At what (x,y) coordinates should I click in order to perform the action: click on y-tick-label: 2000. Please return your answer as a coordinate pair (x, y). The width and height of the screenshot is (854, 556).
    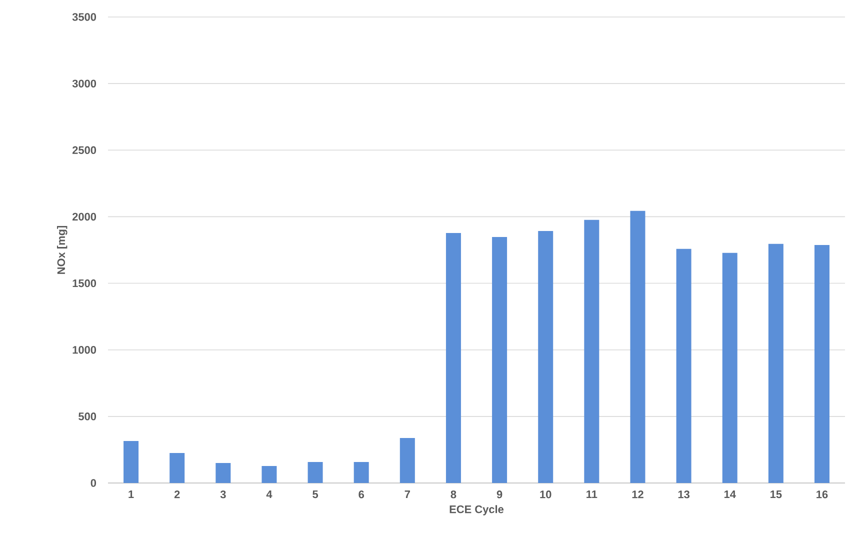
    Looking at the image, I should click on (84, 216).